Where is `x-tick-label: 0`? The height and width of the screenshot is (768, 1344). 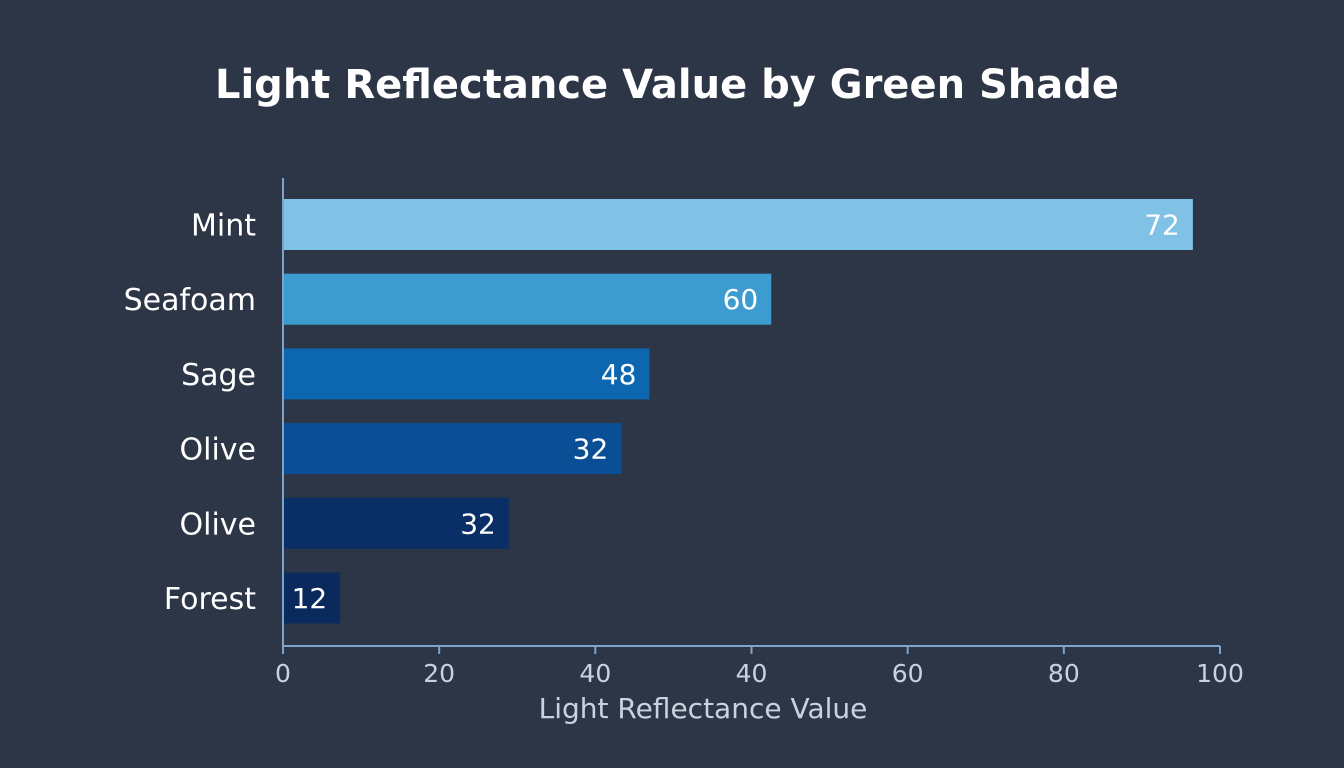 x-tick-label: 0 is located at coordinates (283, 673).